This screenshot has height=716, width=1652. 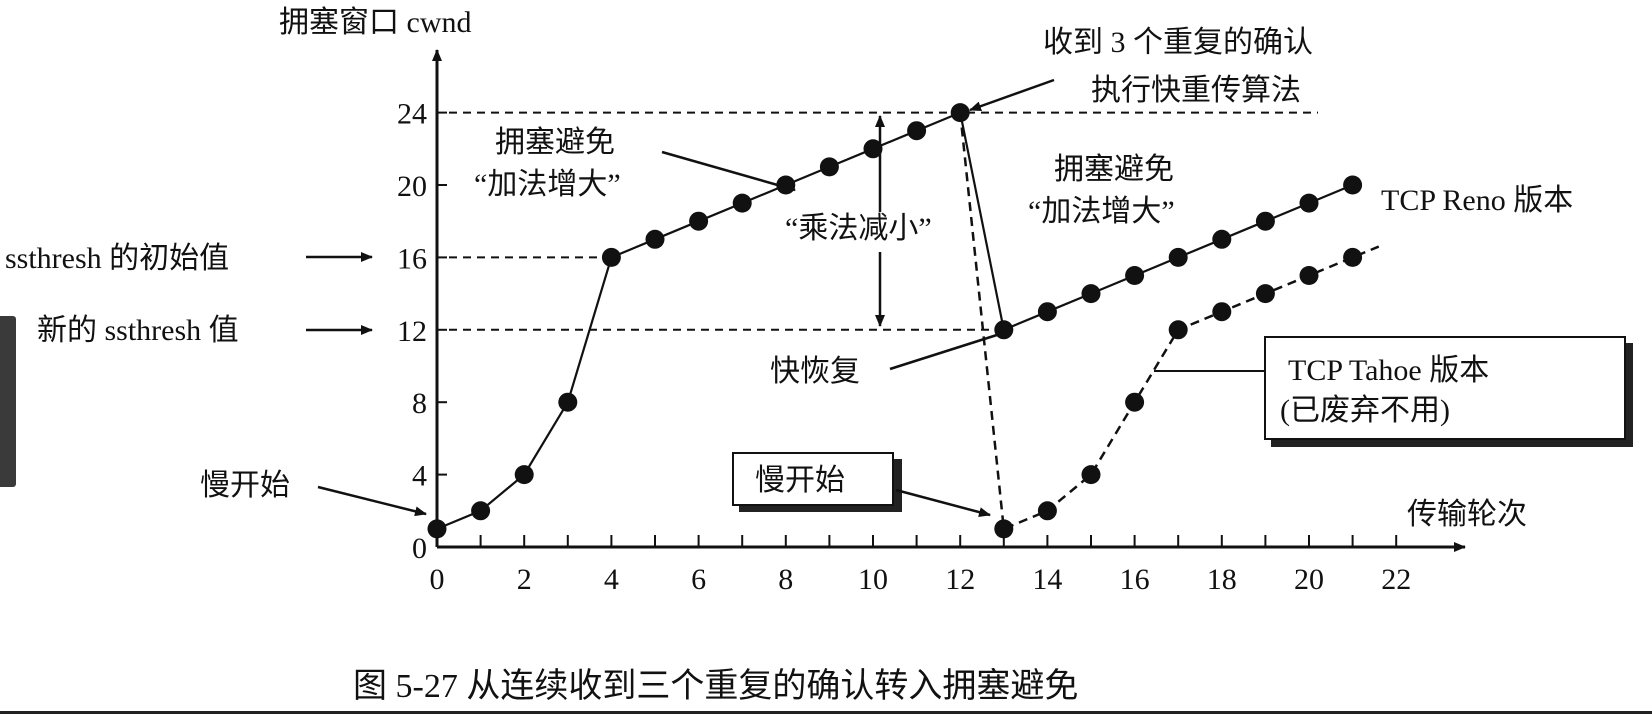 I want to click on legend-reno: TCP Reno 版本, so click(x=1477, y=200).